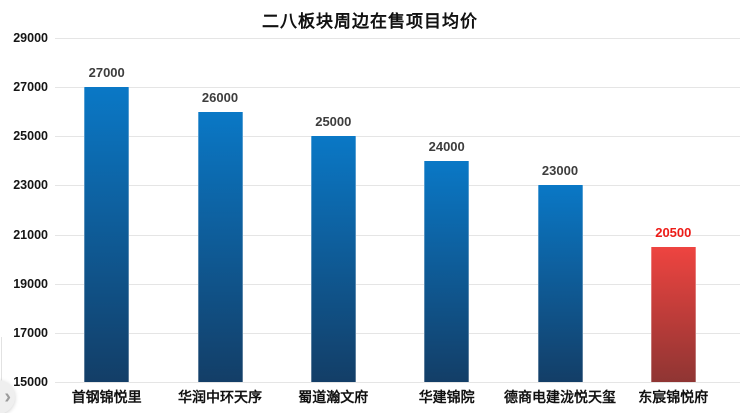  Describe the element at coordinates (106, 397) in the screenshot. I see `x-axis-category-label: 首钢锦悦里` at that location.